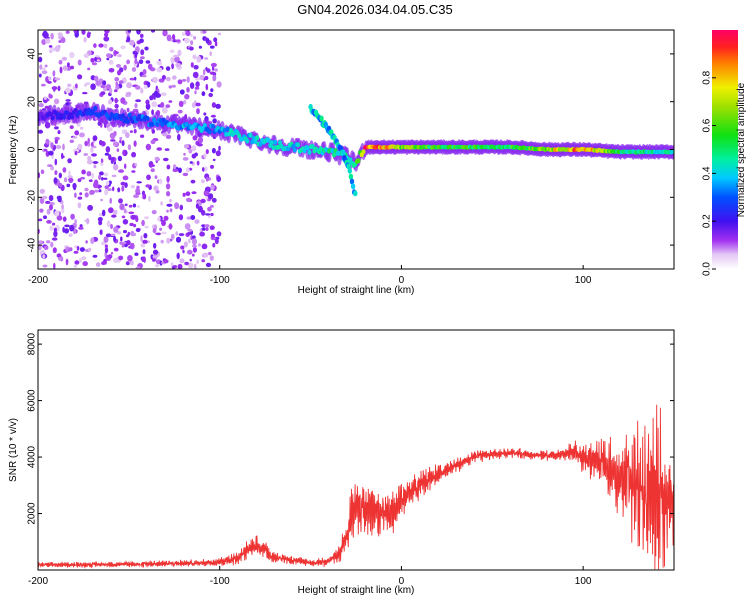 The width and height of the screenshot is (750, 600). What do you see at coordinates (356, 290) in the screenshot?
I see `spectrogram-x-axis-label: Height of straight line (km)` at bounding box center [356, 290].